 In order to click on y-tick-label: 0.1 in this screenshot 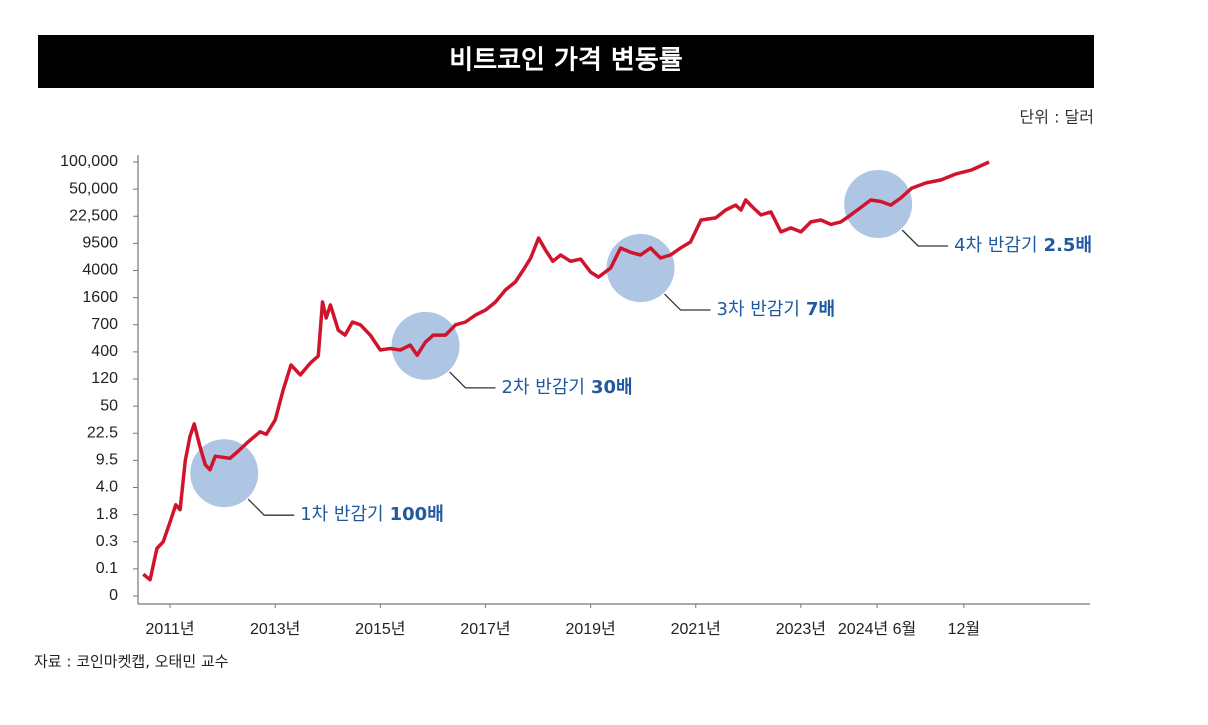, I will do `click(107, 568)`.